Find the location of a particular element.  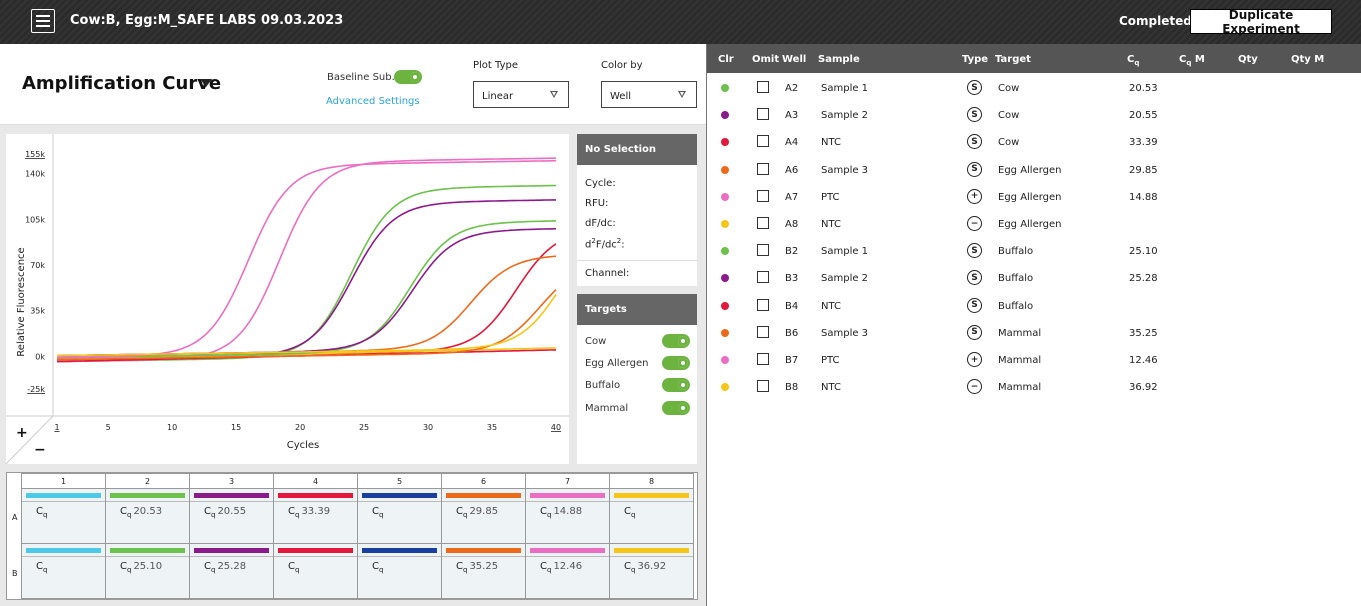

amplification-curve-b6 is located at coordinates (307, 325).